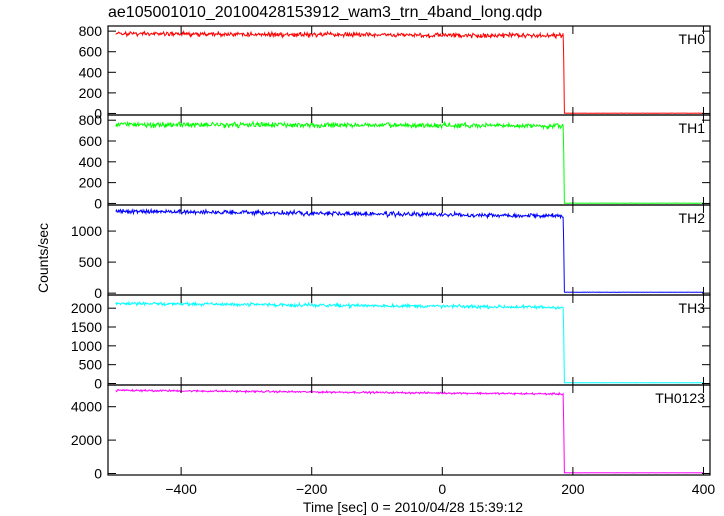 Image resolution: width=724 pixels, height=516 pixels. I want to click on x-tick-label: −200, so click(312, 489).